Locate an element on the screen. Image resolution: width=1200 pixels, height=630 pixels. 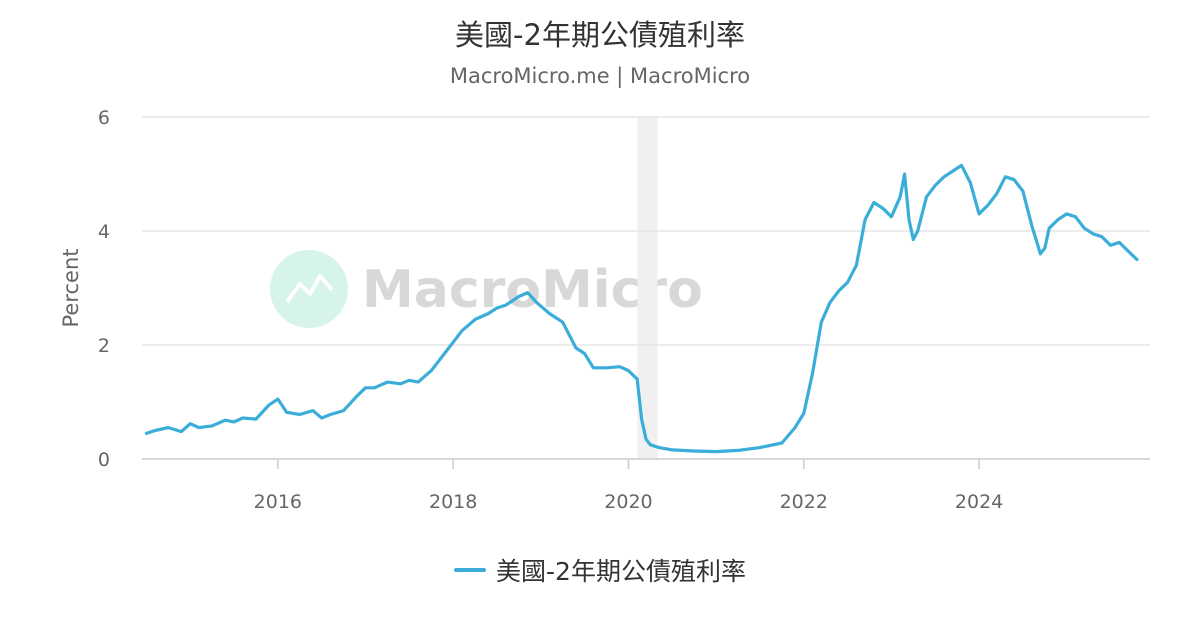
y-tick-label: 6 is located at coordinates (104, 118).